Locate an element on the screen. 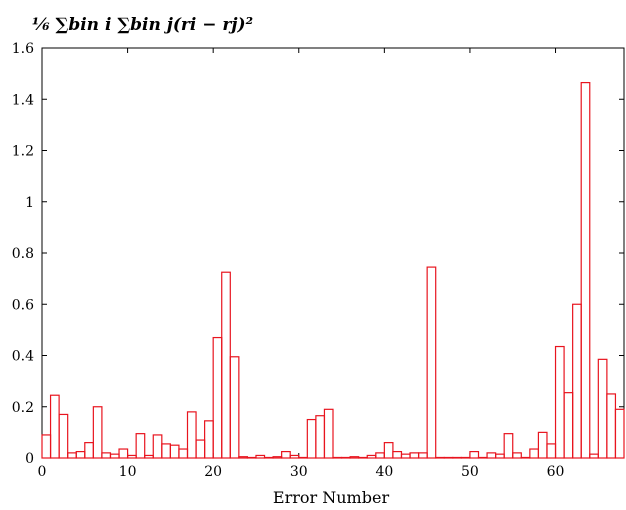 The height and width of the screenshot is (510, 626). chart-title: ⅙ ∑bin i ∑bin j(ri − rj)² is located at coordinates (142, 25).